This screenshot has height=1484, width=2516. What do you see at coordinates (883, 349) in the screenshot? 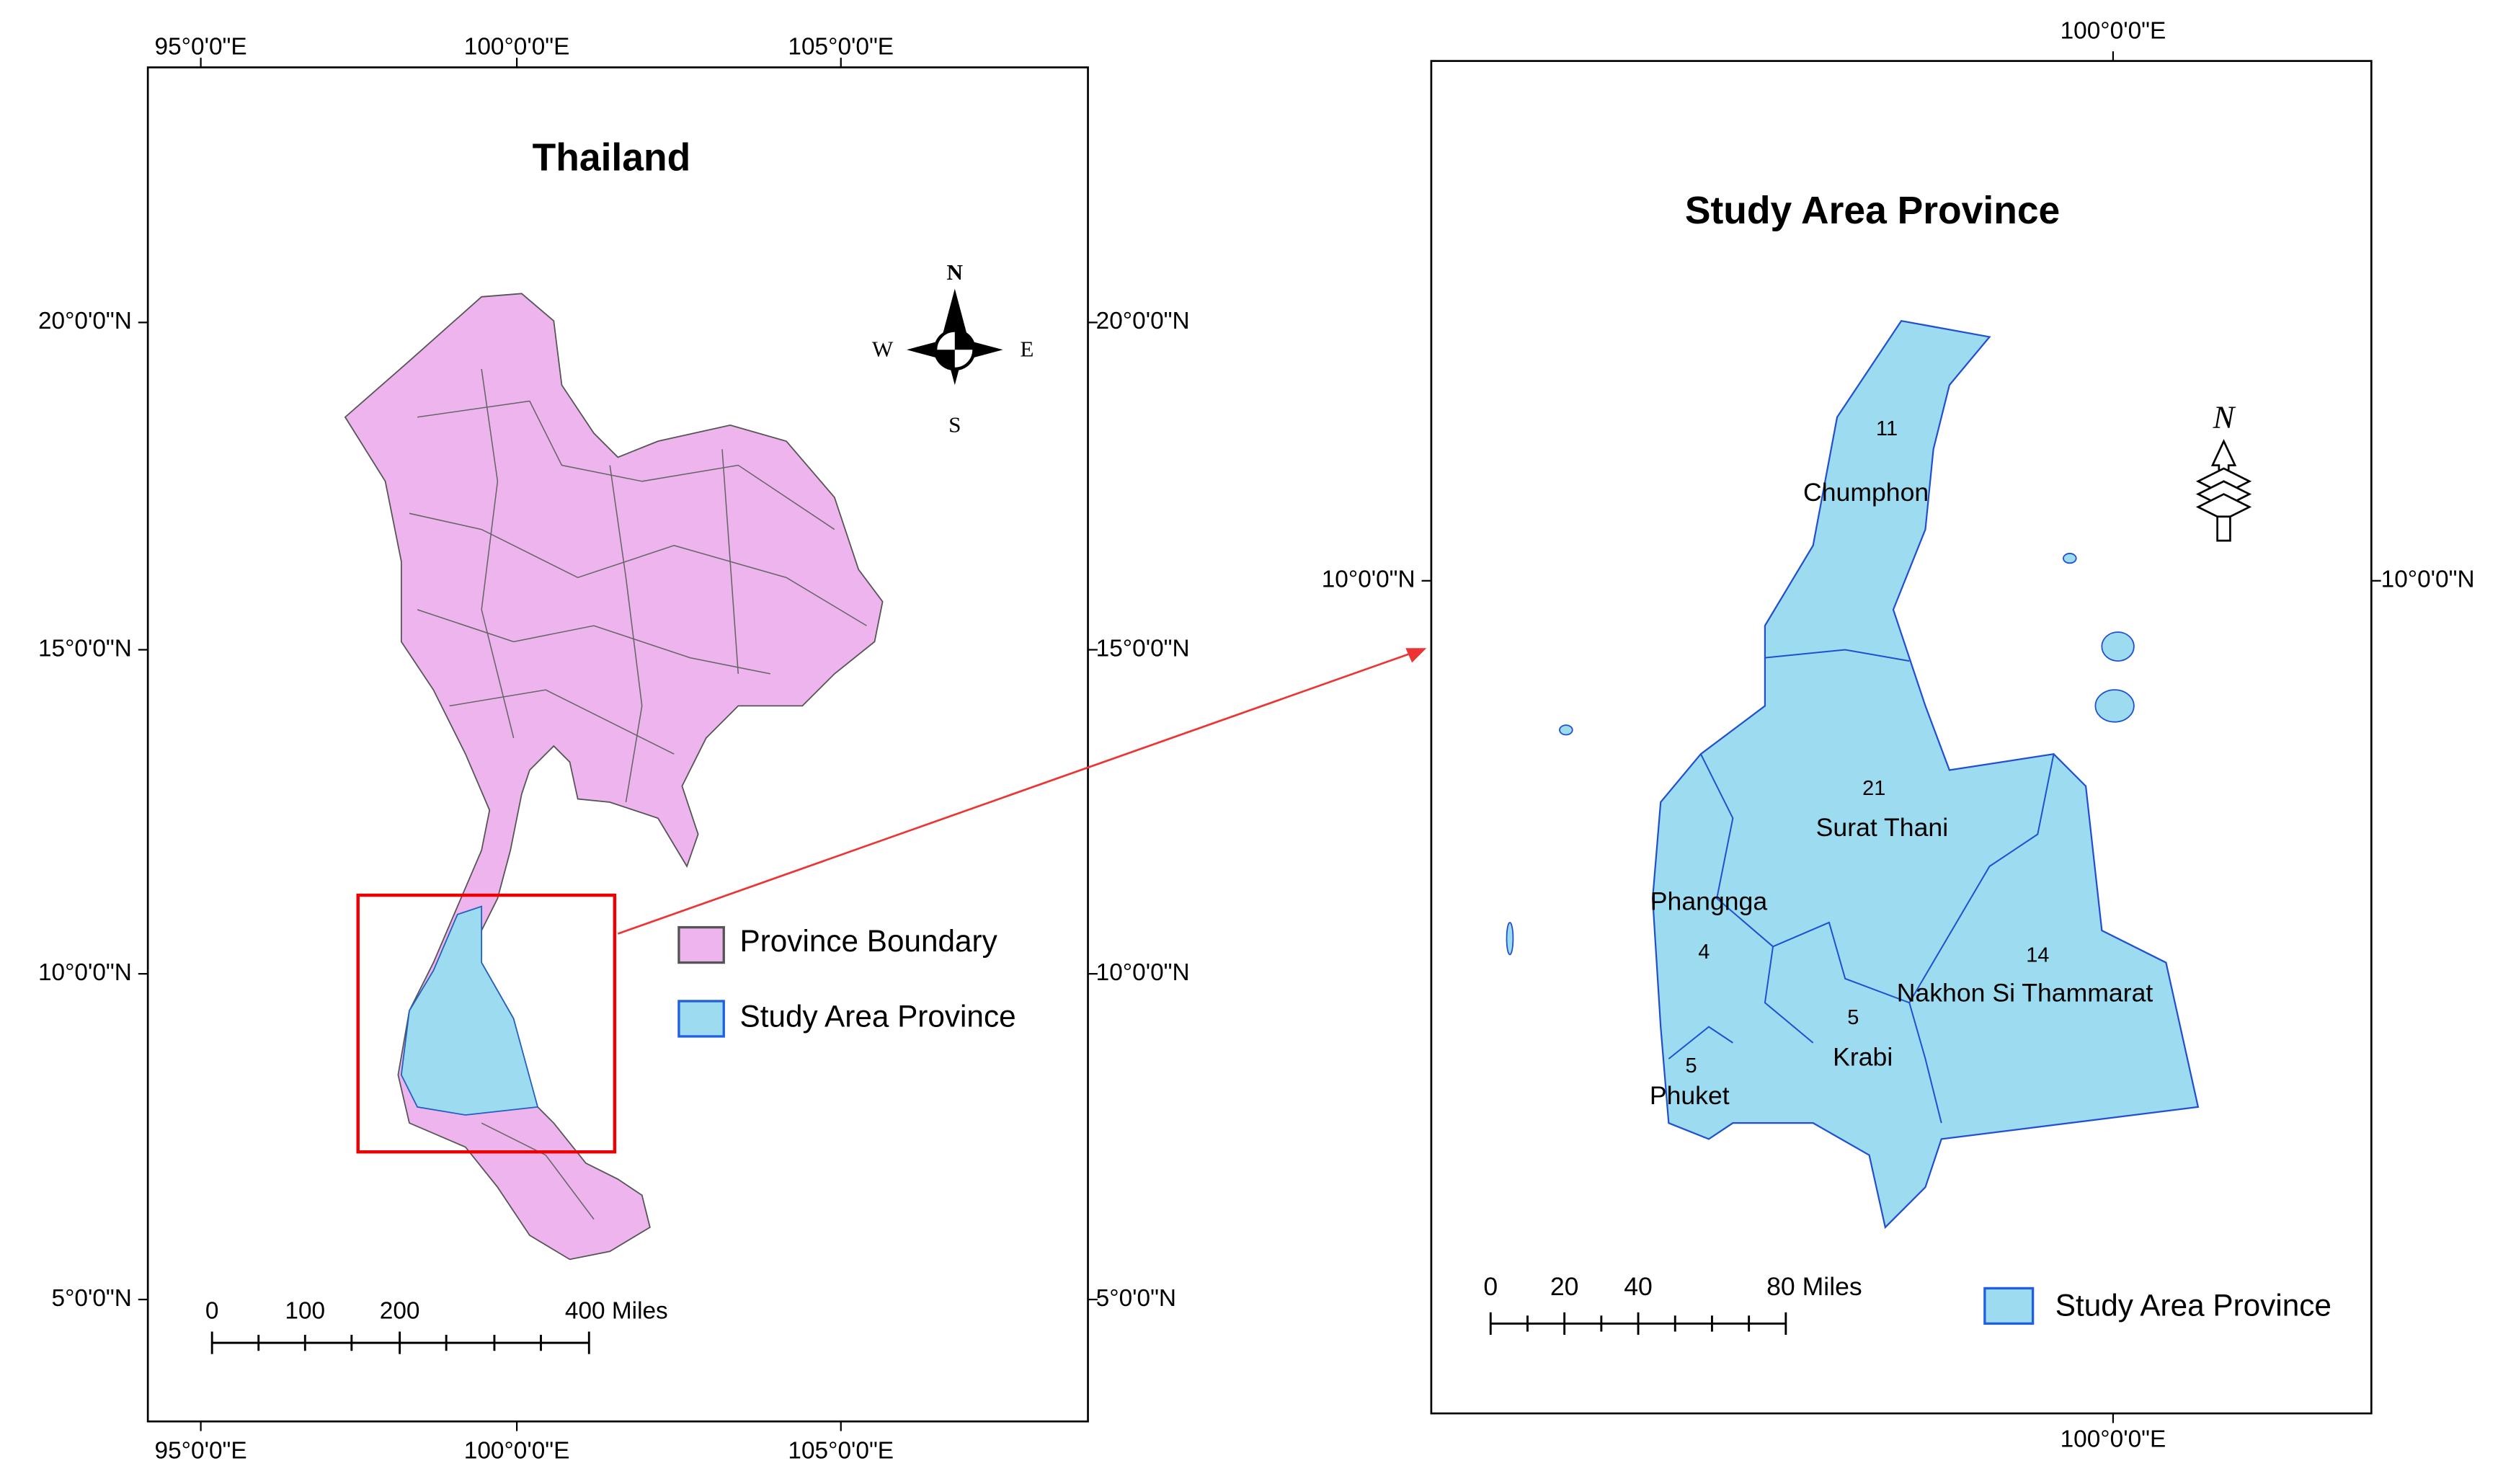
I see `compass-w: W` at bounding box center [883, 349].